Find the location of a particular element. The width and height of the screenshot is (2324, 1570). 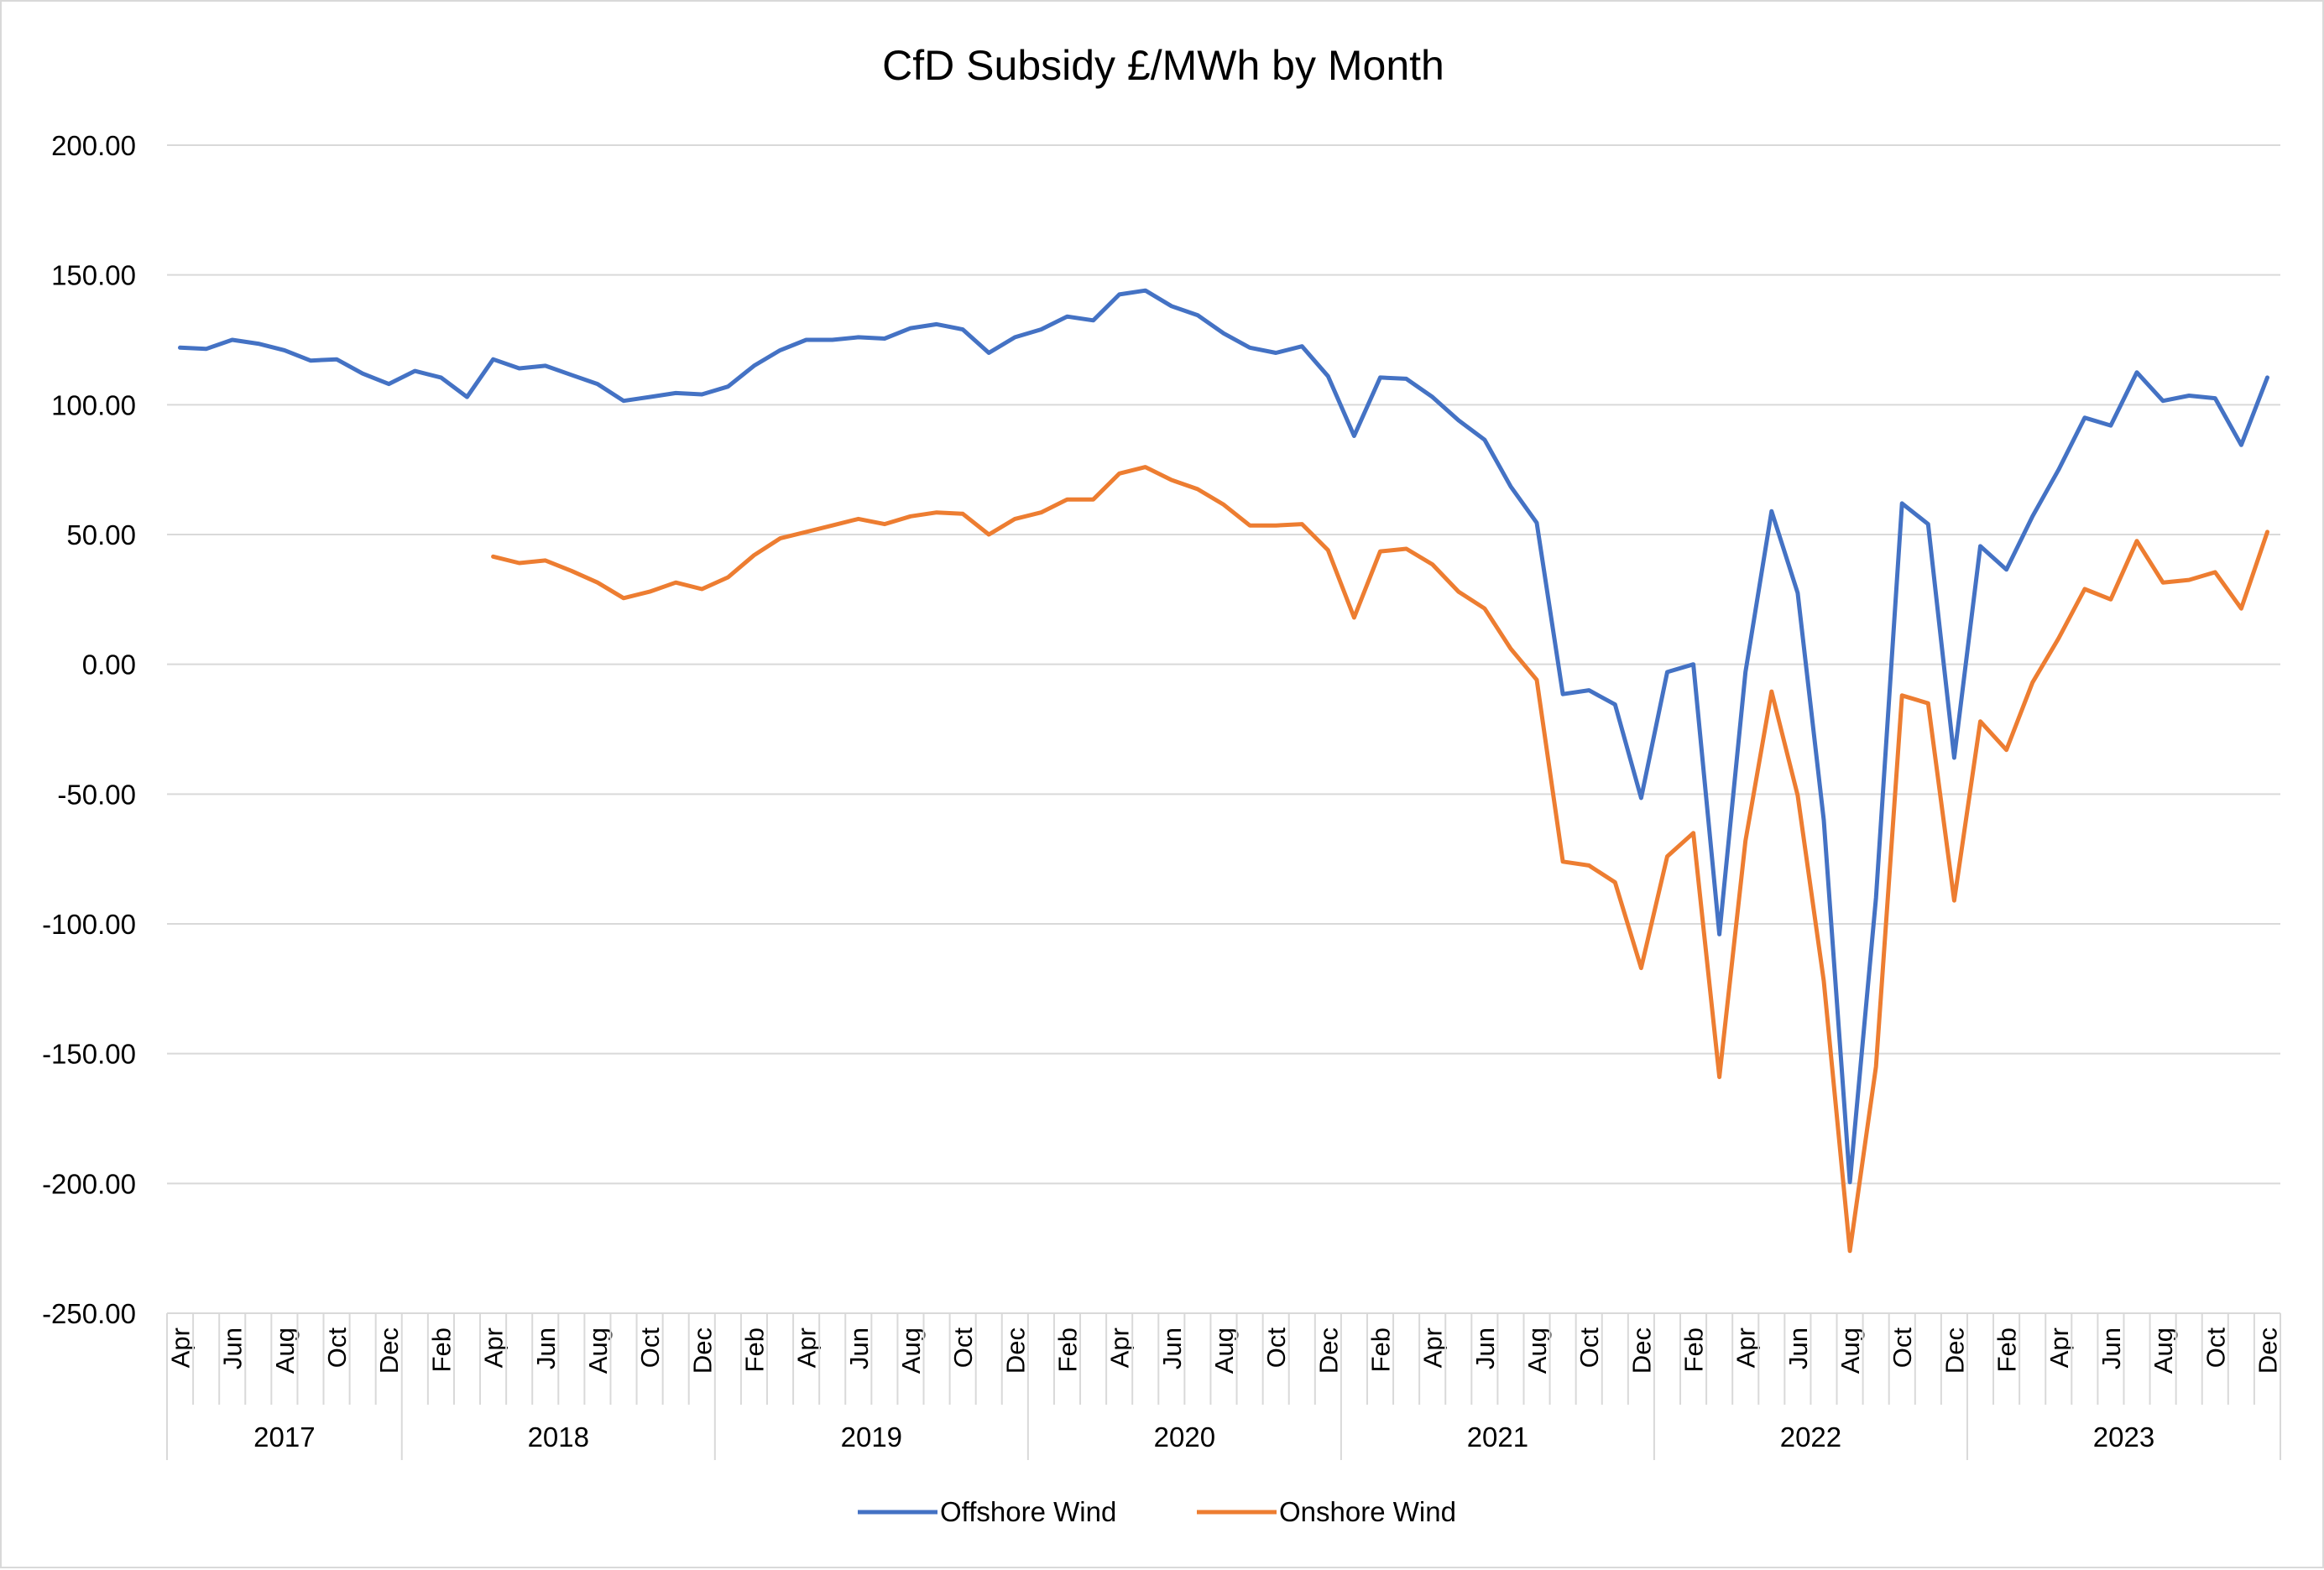

legend-item-onshore: Onshore Wind is located at coordinates (1326, 1511).